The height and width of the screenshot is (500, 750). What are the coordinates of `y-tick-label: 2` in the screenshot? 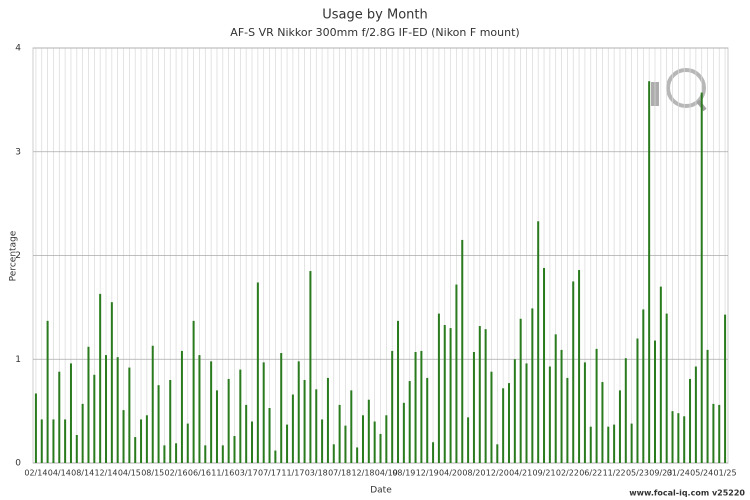 It's located at (18, 256).